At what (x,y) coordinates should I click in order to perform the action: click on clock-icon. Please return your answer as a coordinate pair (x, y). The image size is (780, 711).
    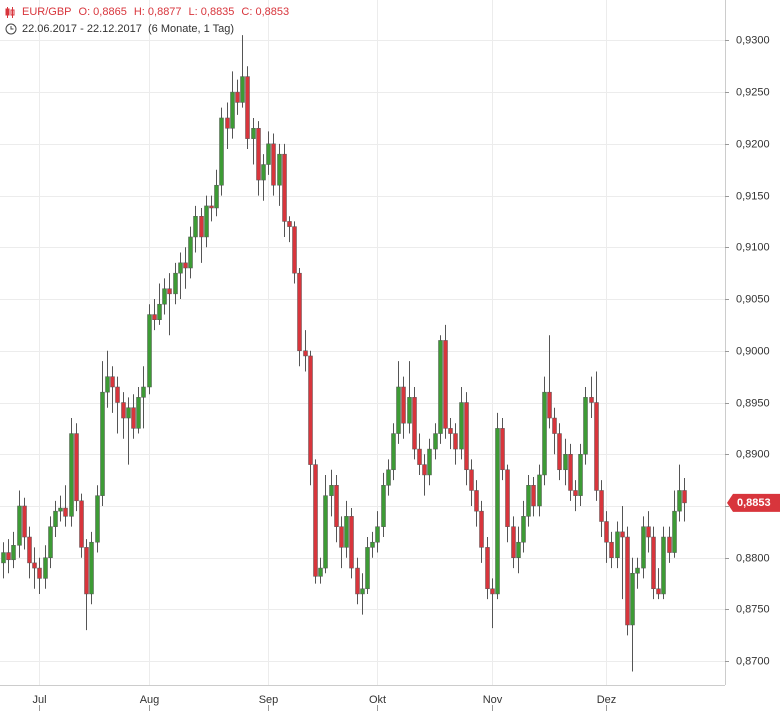
    Looking at the image, I should click on (11, 29).